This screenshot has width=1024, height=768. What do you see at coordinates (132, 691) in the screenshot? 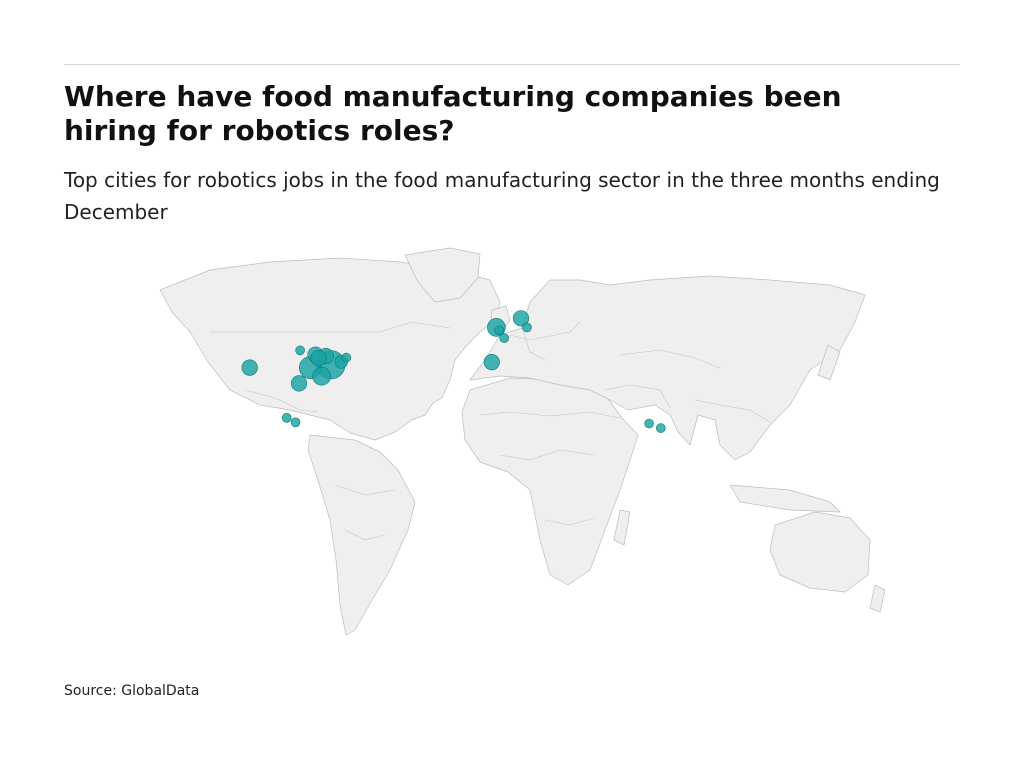
I see `source-note: Source: GlobalData` at bounding box center [132, 691].